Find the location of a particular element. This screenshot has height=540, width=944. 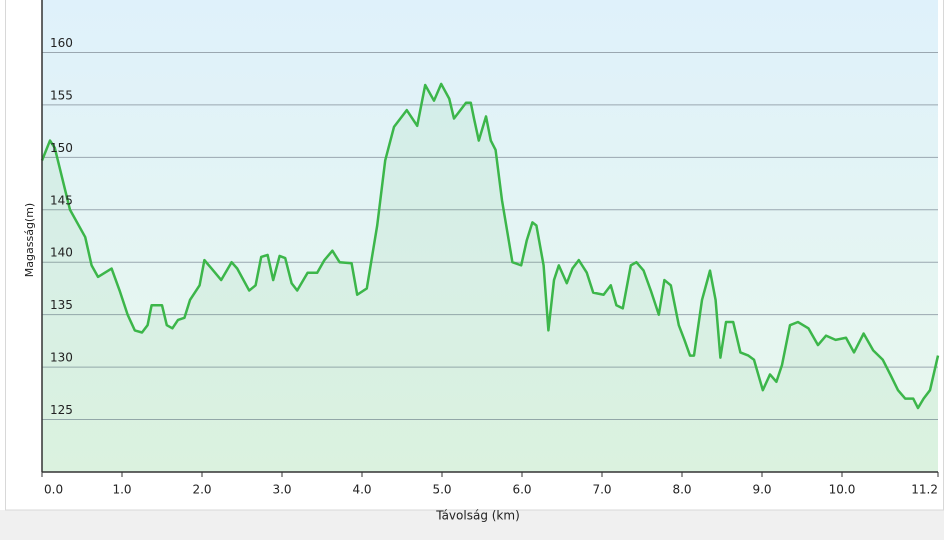

x-axis-label: Távolság (km) is located at coordinates (477, 516).